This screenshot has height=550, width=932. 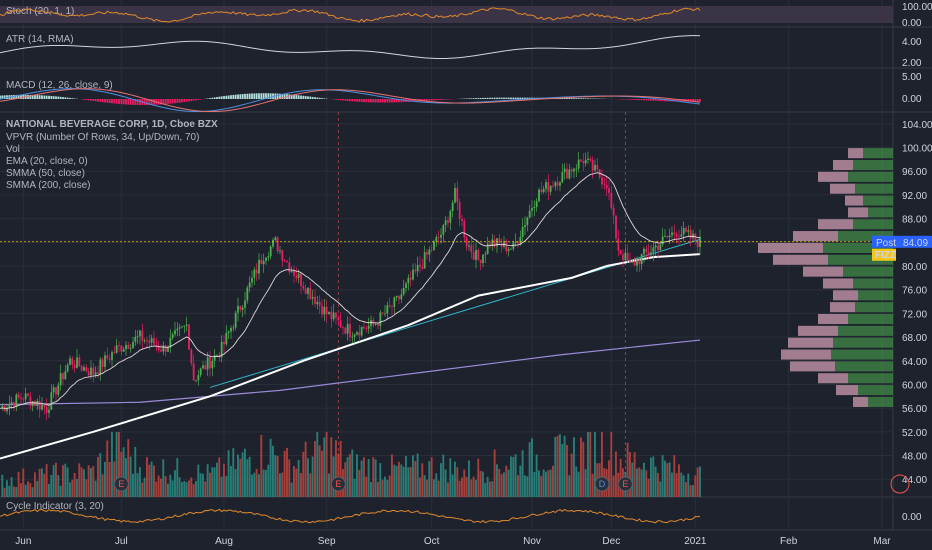 I want to click on price-tick-3: 56.00, so click(x=914, y=409).